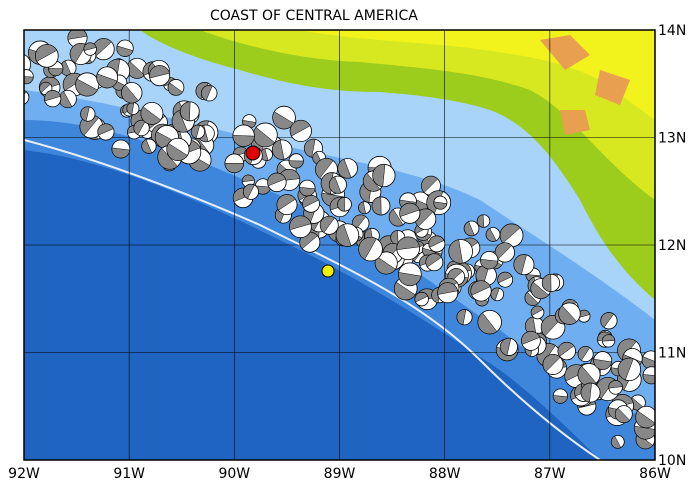 Image resolution: width=695 pixels, height=488 pixels. I want to click on map-title: COAST OF CENTRAL AMERICA, so click(314, 16).